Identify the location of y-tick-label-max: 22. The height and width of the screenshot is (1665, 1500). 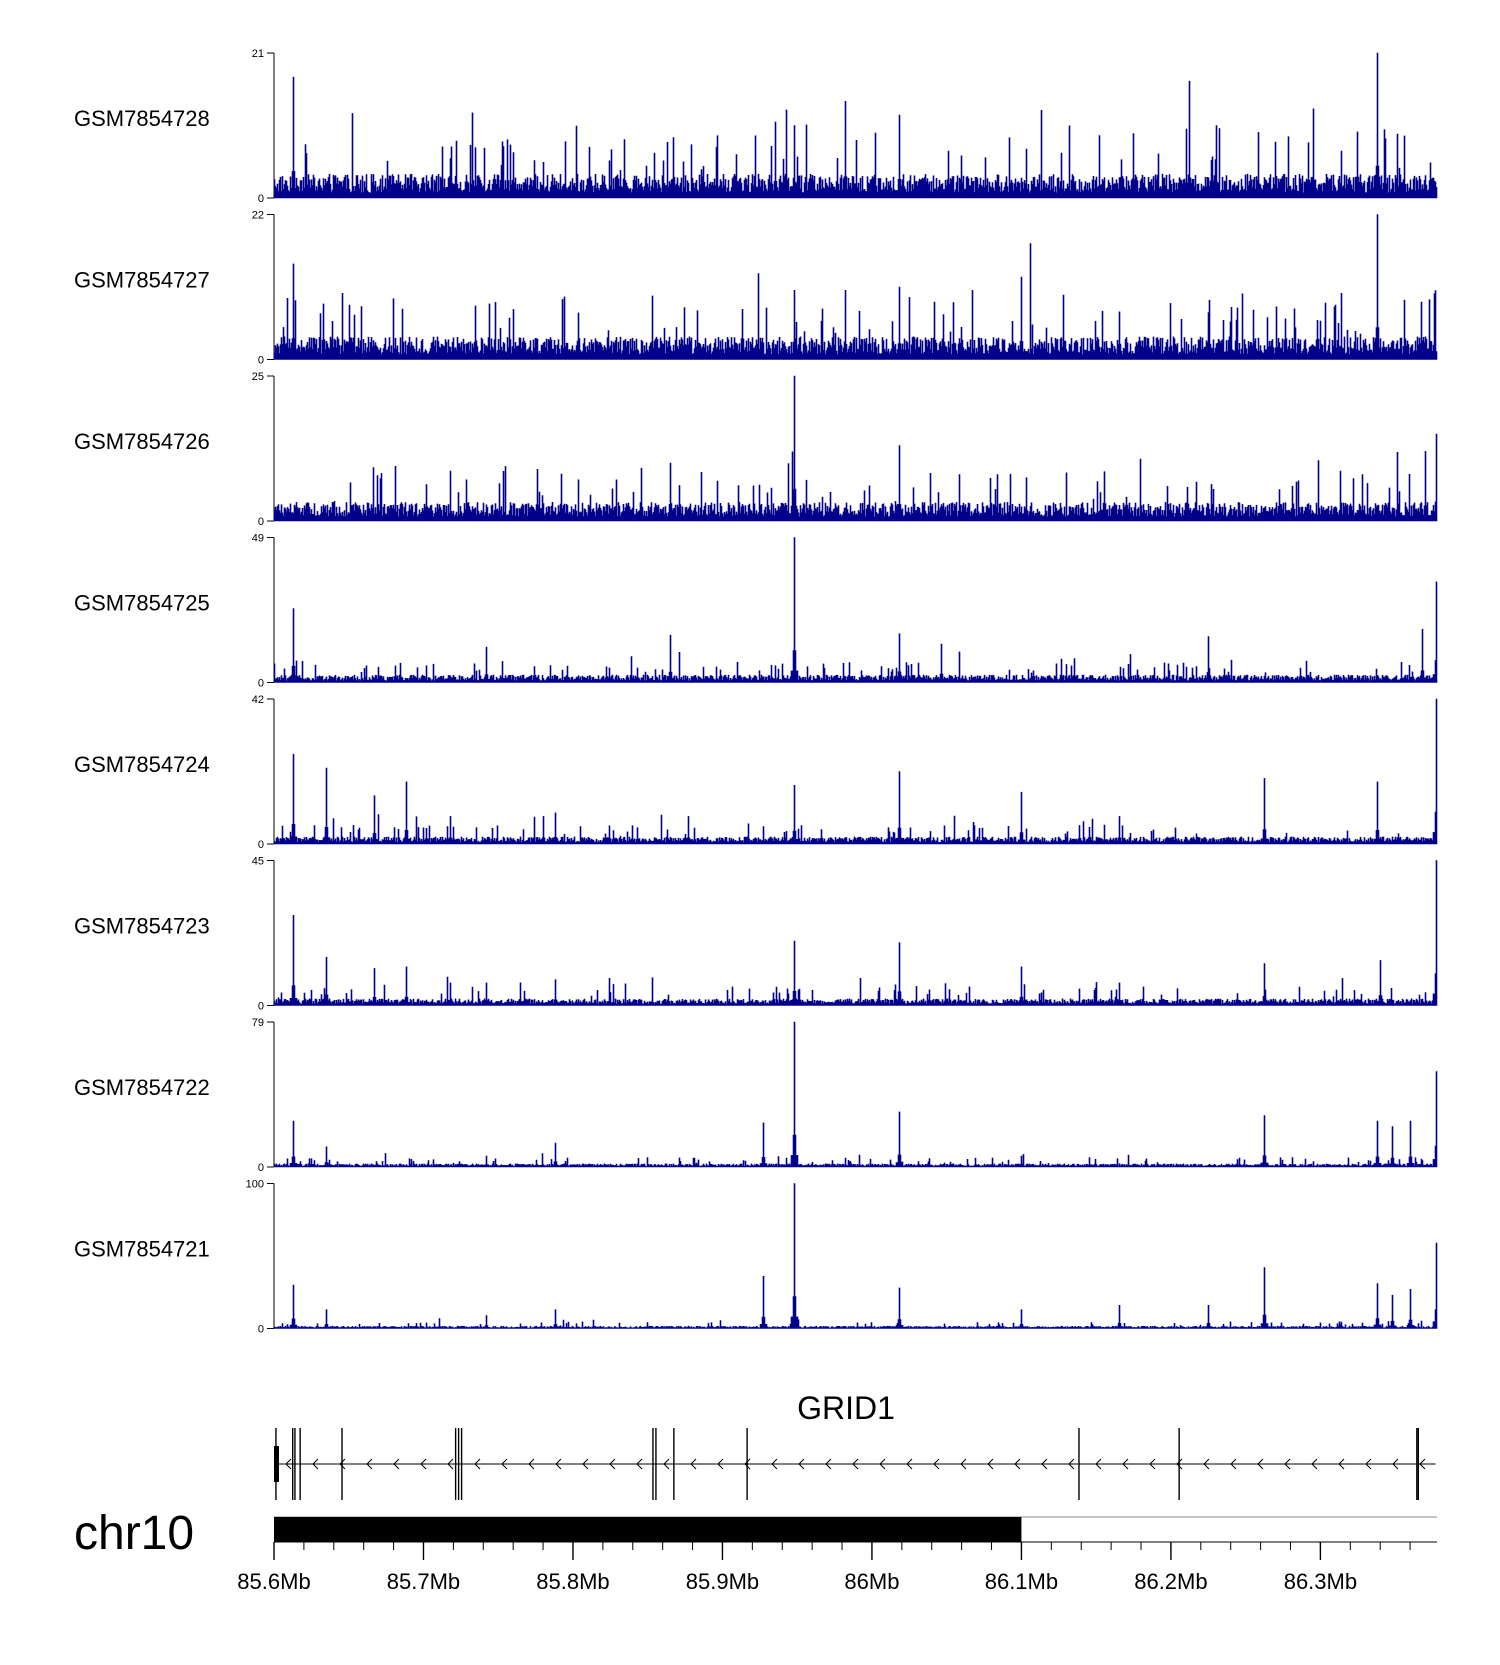
(258, 216).